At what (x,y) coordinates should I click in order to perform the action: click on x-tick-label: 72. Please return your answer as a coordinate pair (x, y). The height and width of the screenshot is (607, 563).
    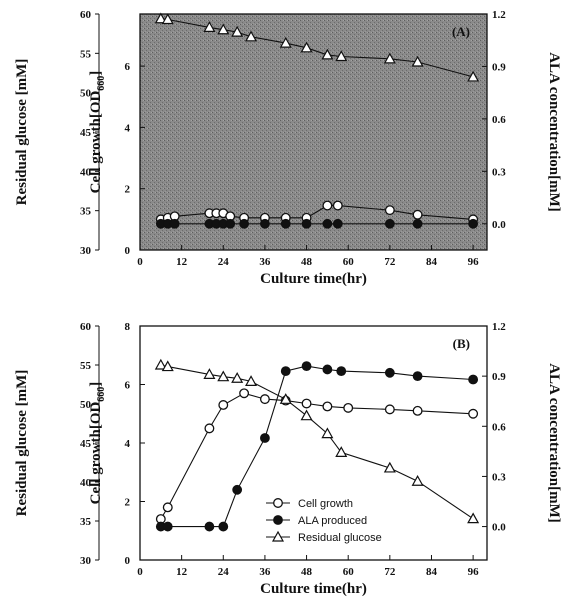
    Looking at the image, I should click on (390, 262).